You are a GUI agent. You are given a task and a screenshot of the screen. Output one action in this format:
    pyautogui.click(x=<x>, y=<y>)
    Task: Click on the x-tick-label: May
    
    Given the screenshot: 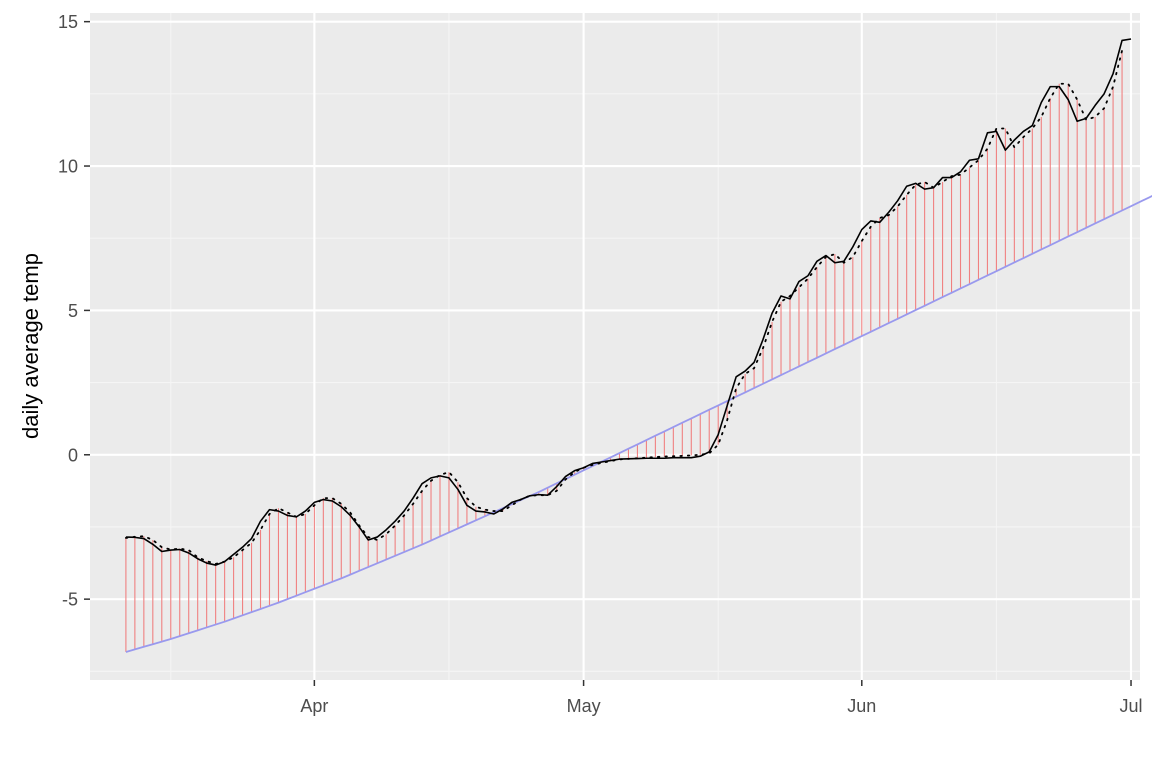 What is the action you would take?
    pyautogui.click(x=584, y=706)
    